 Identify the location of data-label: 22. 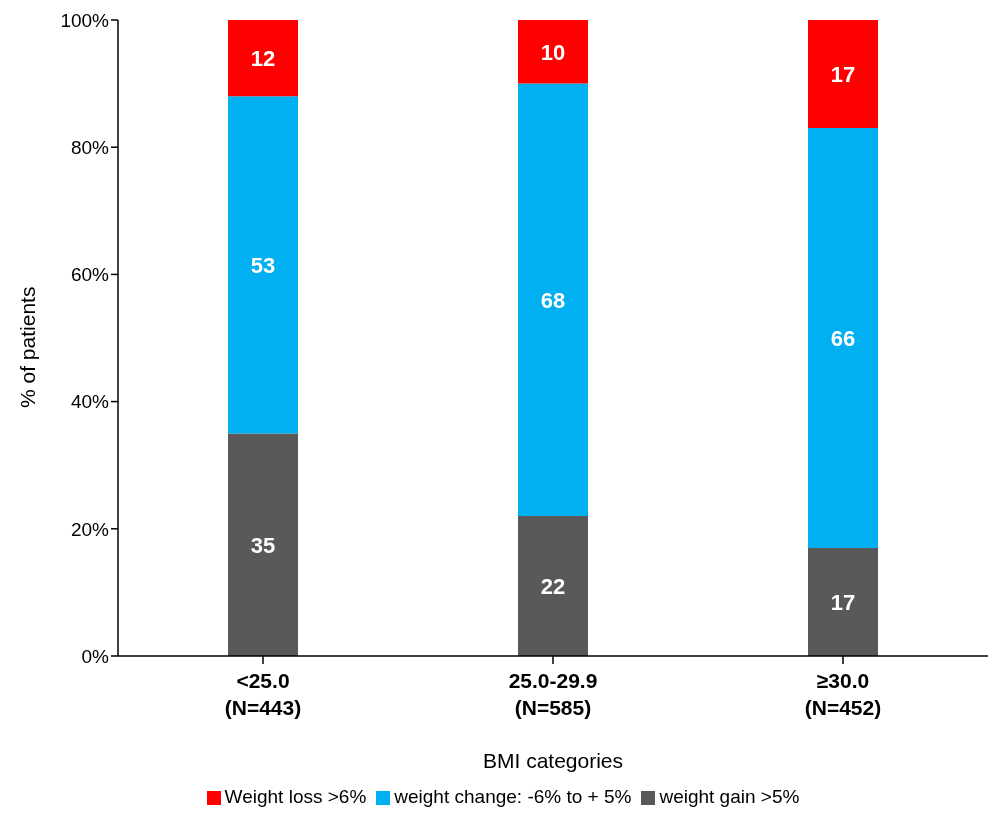
(553, 586).